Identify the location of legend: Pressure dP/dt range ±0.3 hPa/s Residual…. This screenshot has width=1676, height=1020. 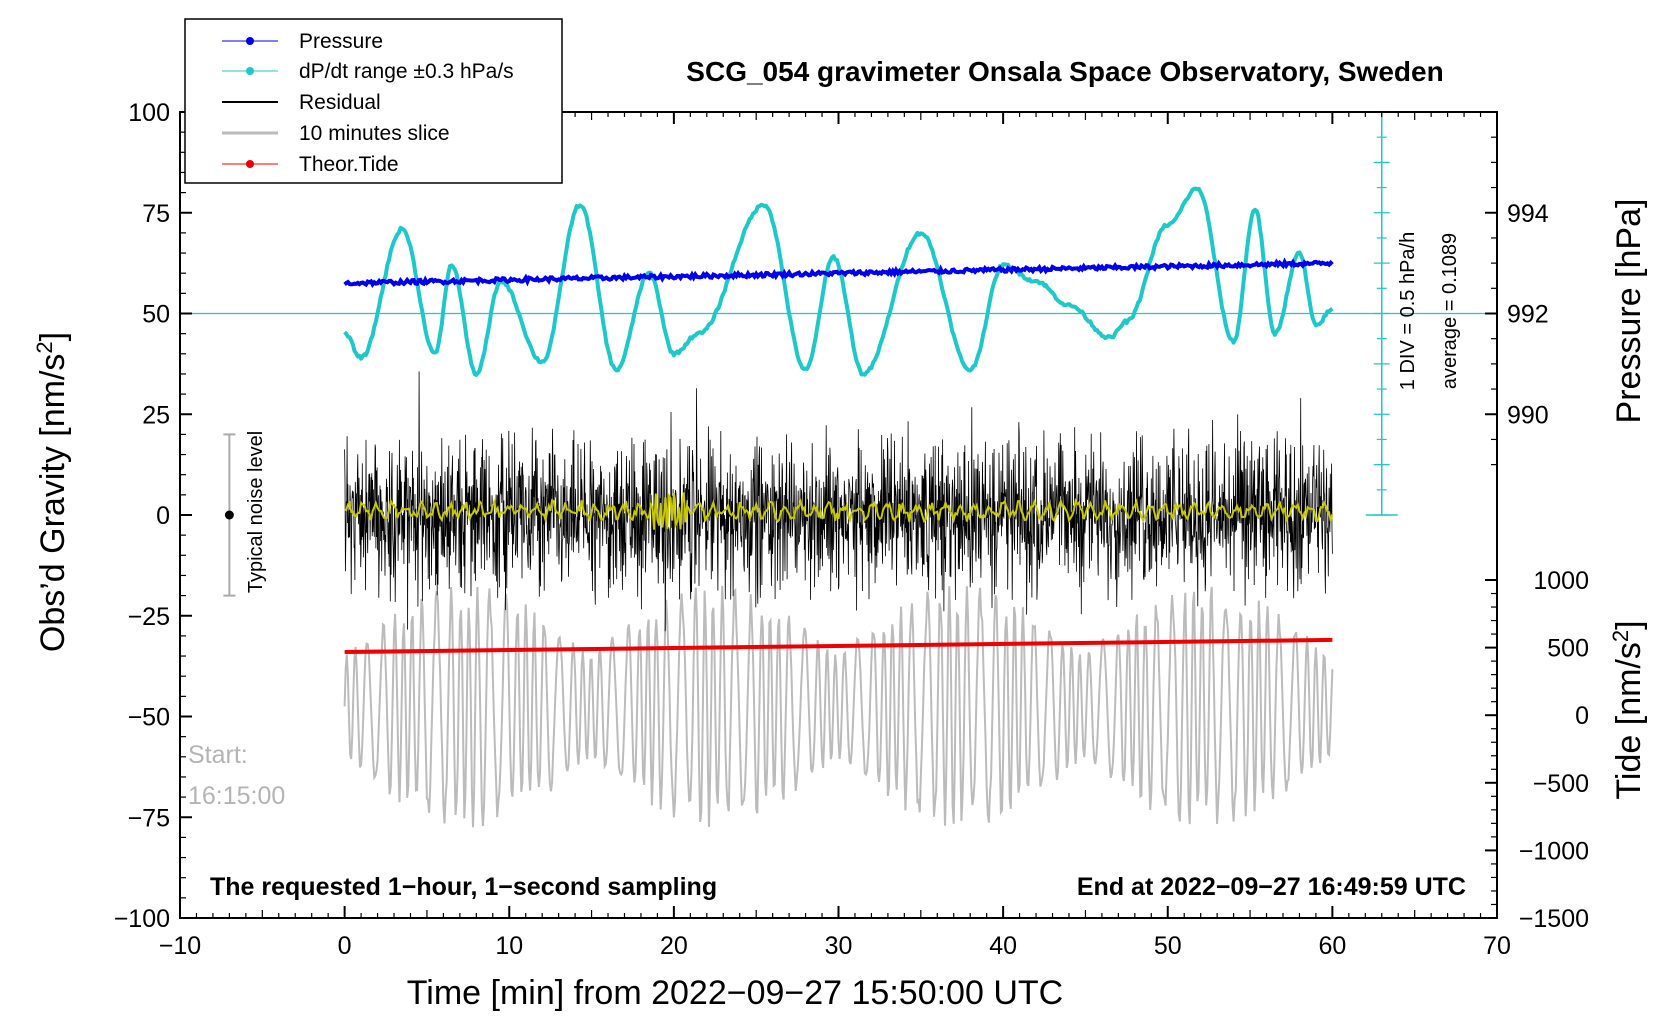
(373, 101).